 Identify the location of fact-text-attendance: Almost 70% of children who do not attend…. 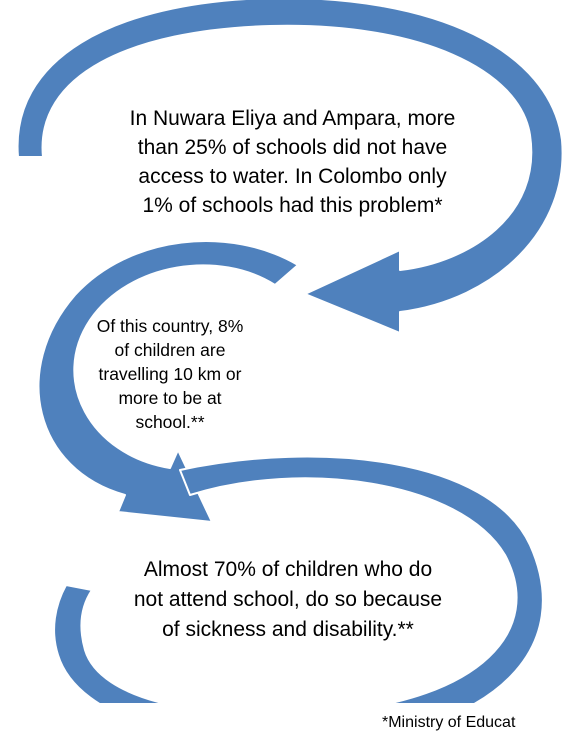
(288, 599).